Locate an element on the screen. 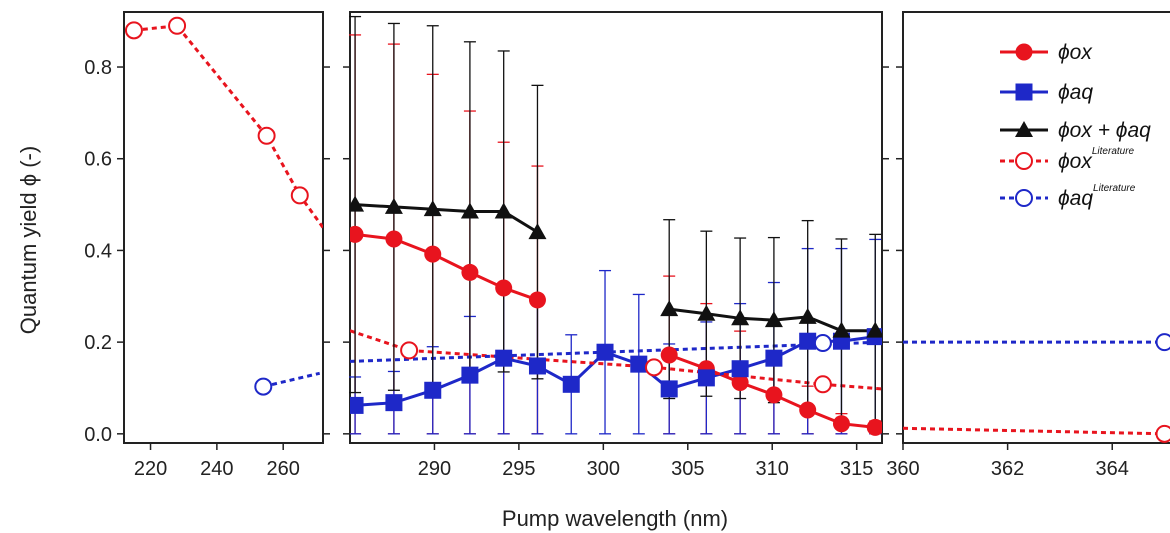 The height and width of the screenshot is (533, 1170). x-tick-label: 260 is located at coordinates (283, 469).